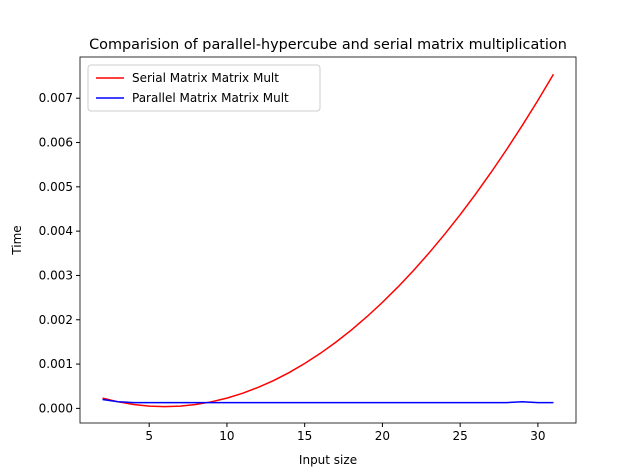 The height and width of the screenshot is (476, 640). I want to click on x-tick-label: 30, so click(537, 436).